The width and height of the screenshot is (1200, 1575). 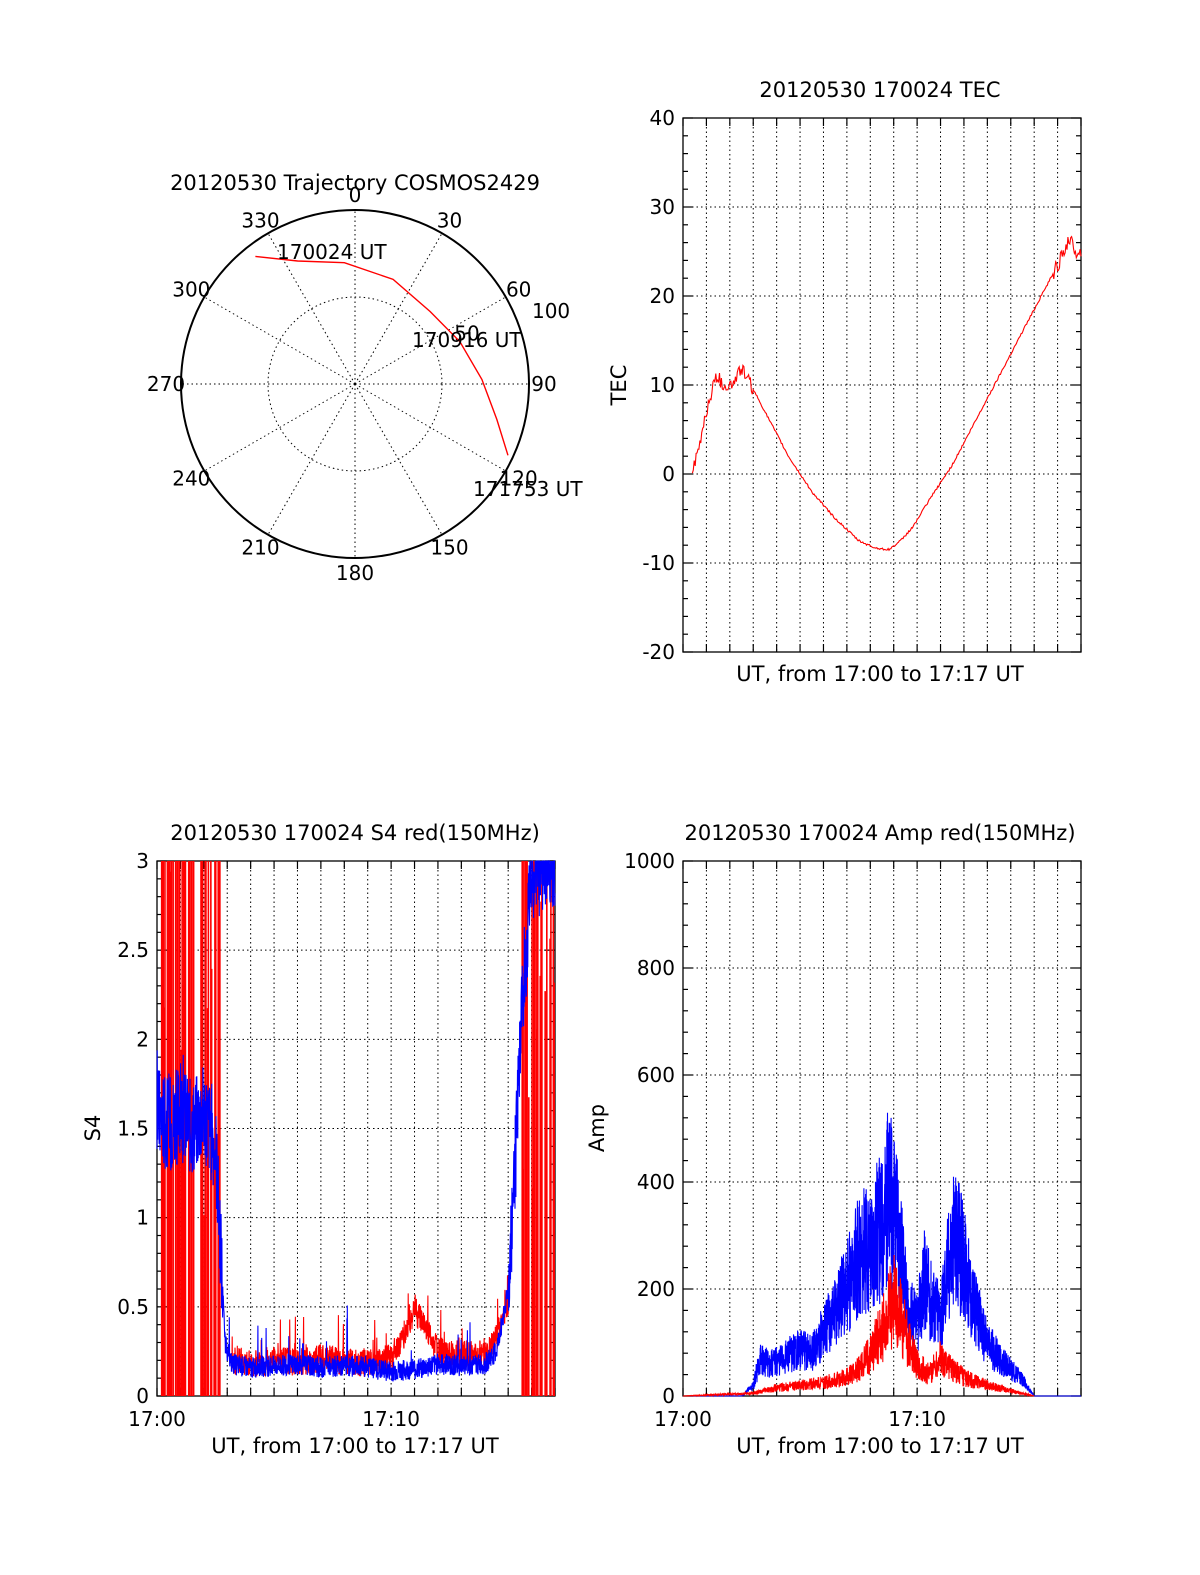 I want to click on trajectory-annotations: 170024 UT 170916 UT 171753 UT, so click(x=430, y=370).